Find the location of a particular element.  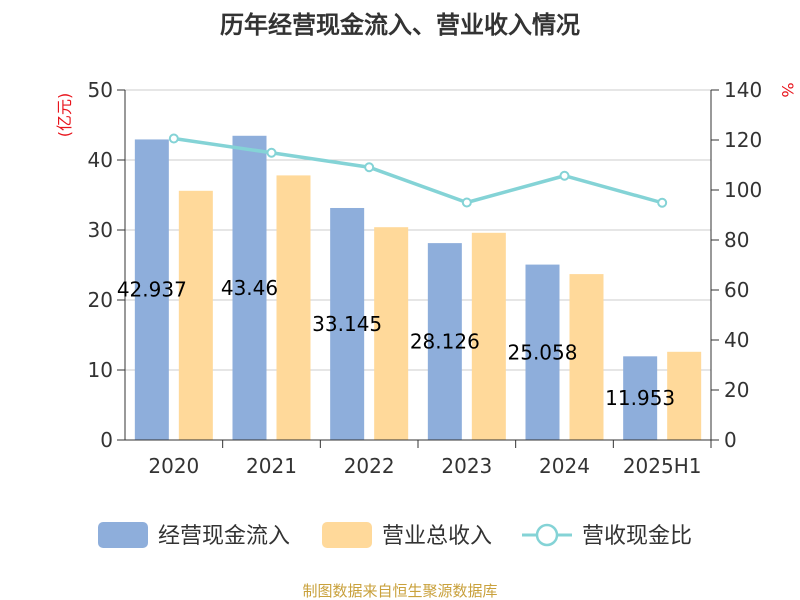

cash-inflow-value-label: 33.145 is located at coordinates (347, 324).